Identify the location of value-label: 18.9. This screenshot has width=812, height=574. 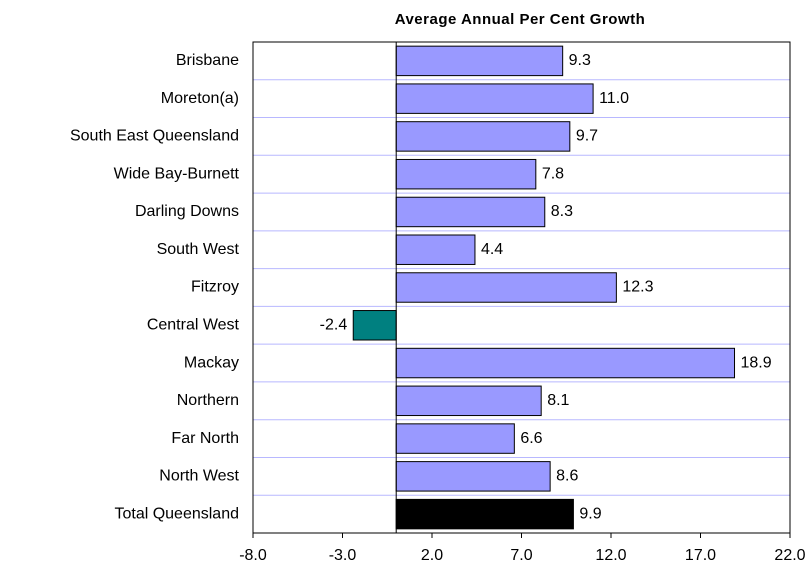
(756, 362).